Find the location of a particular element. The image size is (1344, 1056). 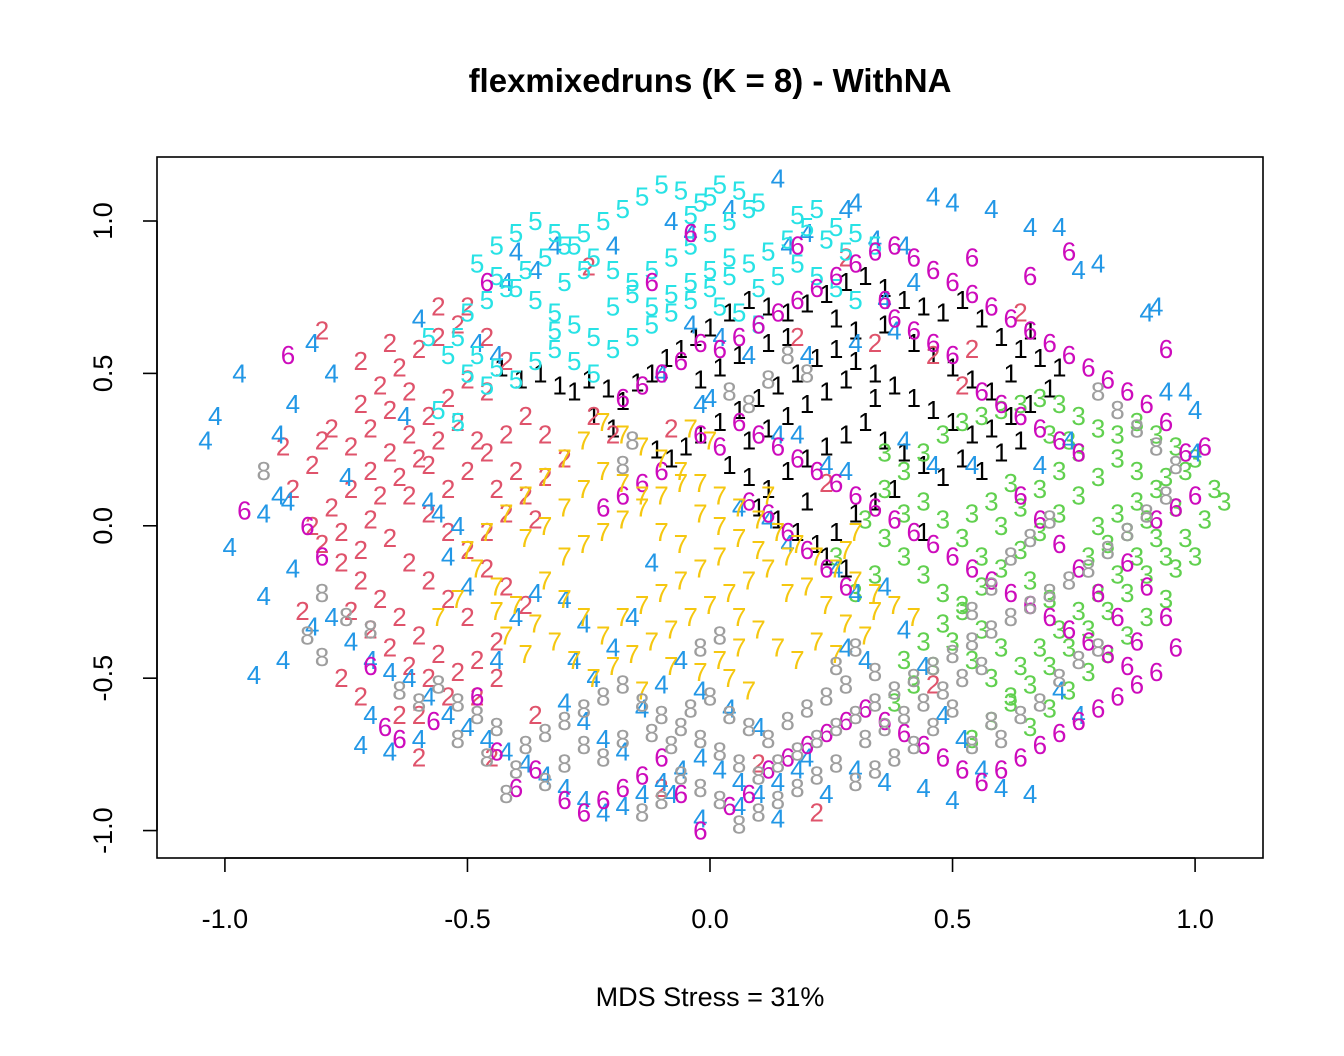

y-tick-label: -1.0 is located at coordinates (103, 830).